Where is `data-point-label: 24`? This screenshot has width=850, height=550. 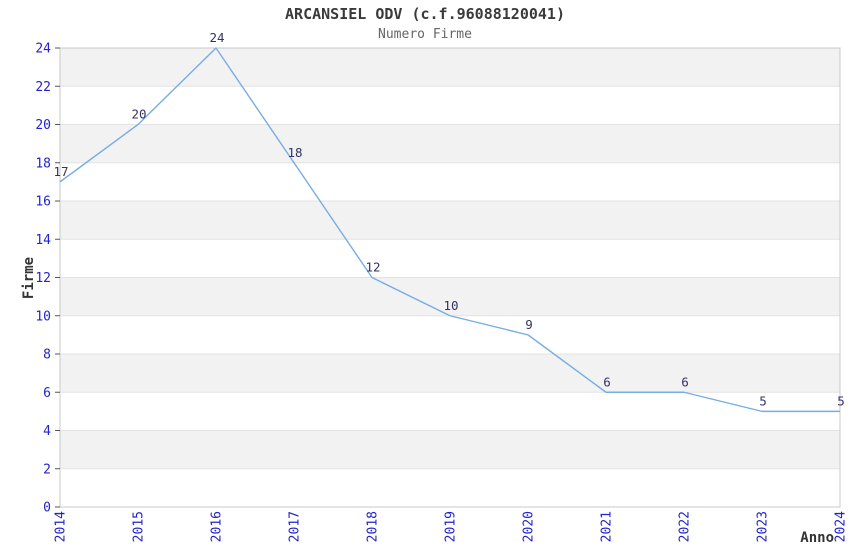
data-point-label: 24 is located at coordinates (216, 37).